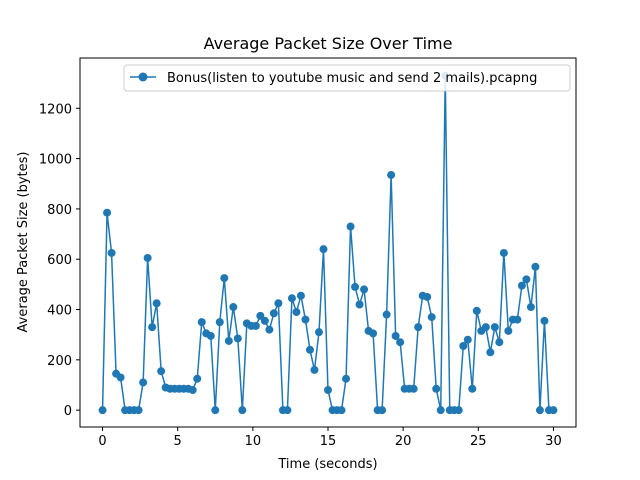 This screenshot has width=640, height=480. Describe the element at coordinates (478, 441) in the screenshot. I see `x-tick-label: 25` at that location.